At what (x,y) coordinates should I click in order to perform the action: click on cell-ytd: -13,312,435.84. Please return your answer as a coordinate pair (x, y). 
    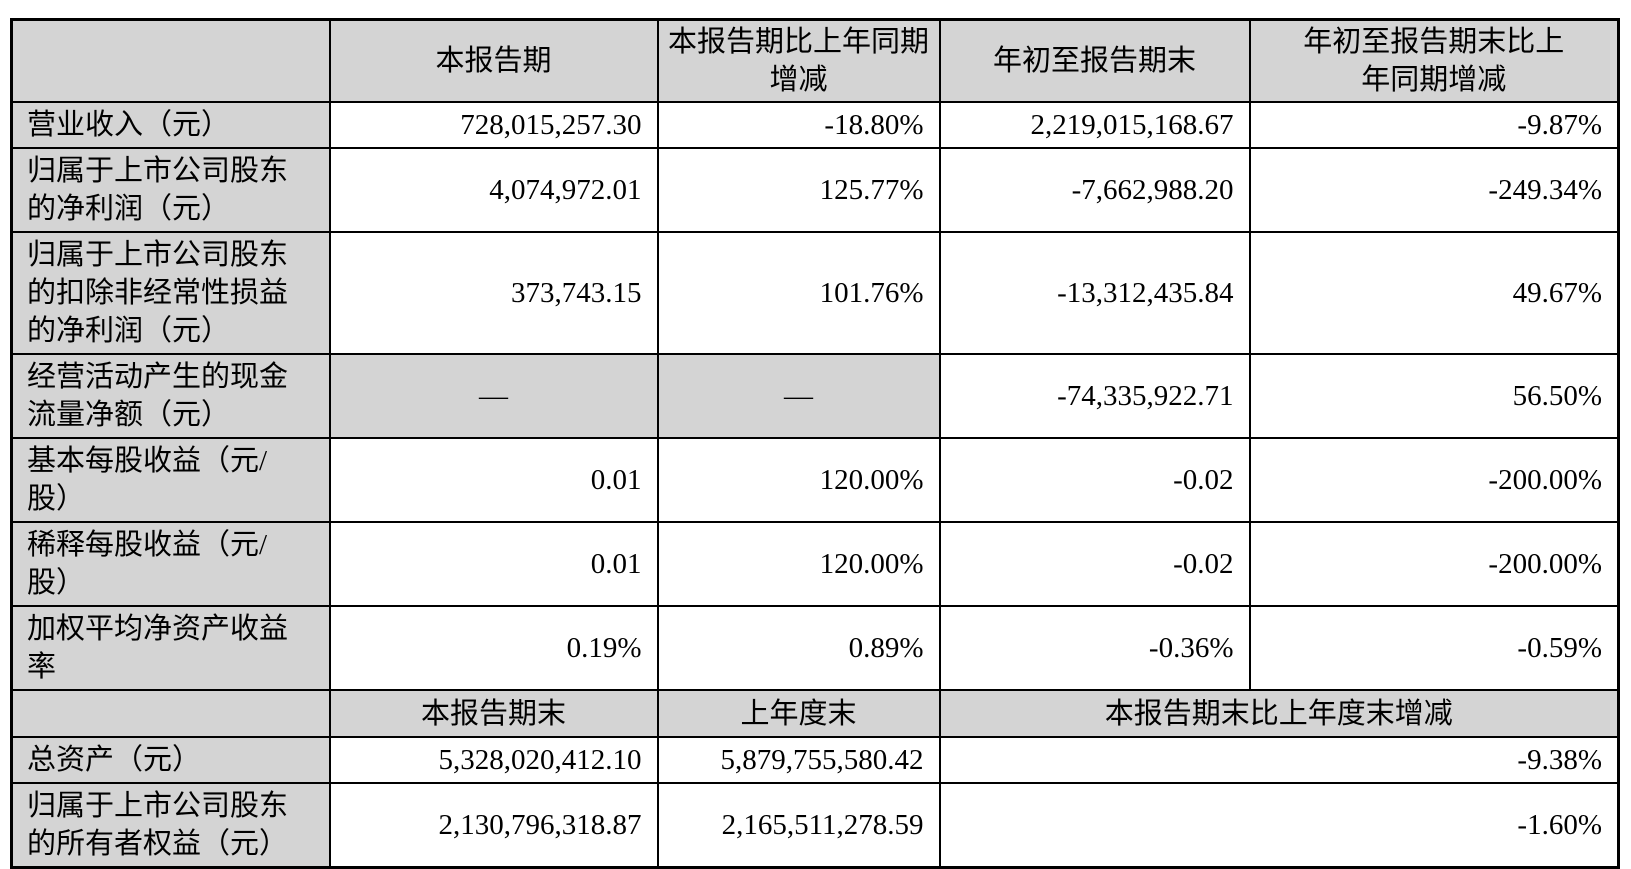
    Looking at the image, I should click on (1094, 293).